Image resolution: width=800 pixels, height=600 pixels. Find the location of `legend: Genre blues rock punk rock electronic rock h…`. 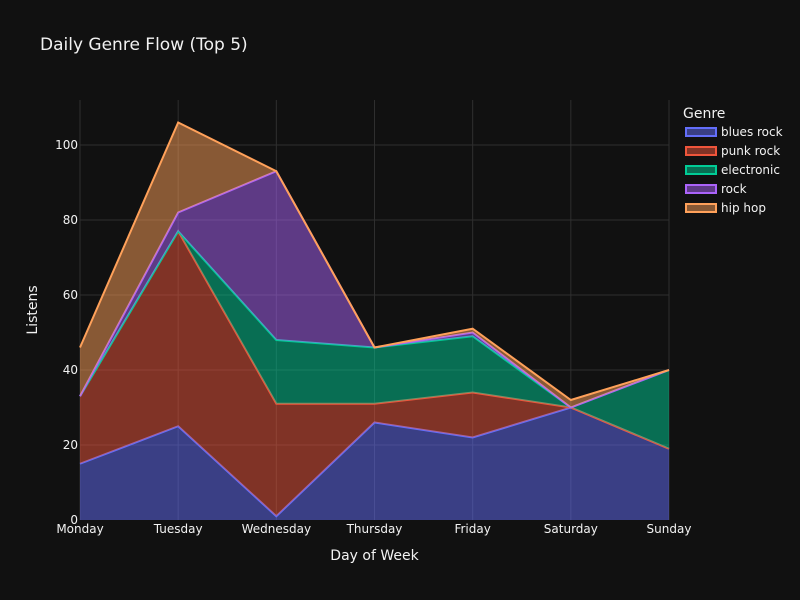

legend: Genre blues rock punk rock electronic rock h… is located at coordinates (733, 160).